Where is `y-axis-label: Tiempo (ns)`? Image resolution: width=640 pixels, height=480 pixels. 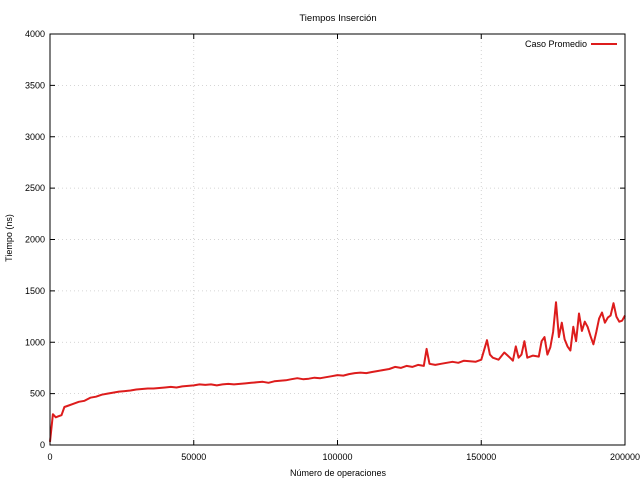 y-axis-label: Tiempo (ns) is located at coordinates (9, 238).